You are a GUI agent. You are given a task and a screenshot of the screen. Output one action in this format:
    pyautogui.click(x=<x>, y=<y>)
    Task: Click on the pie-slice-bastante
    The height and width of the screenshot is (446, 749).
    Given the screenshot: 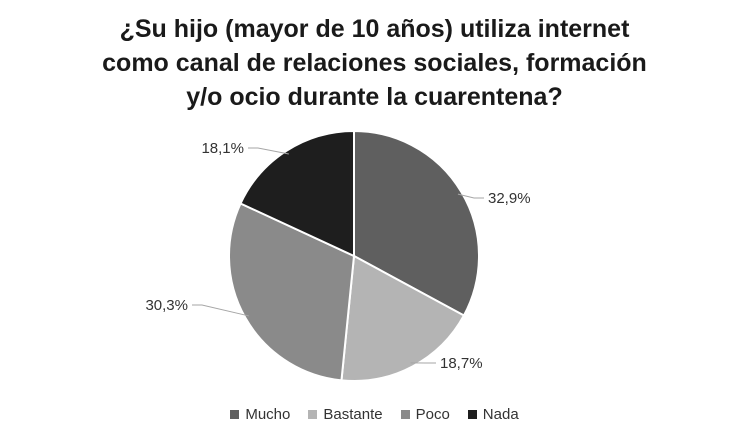 What is the action you would take?
    pyautogui.click(x=403, y=318)
    